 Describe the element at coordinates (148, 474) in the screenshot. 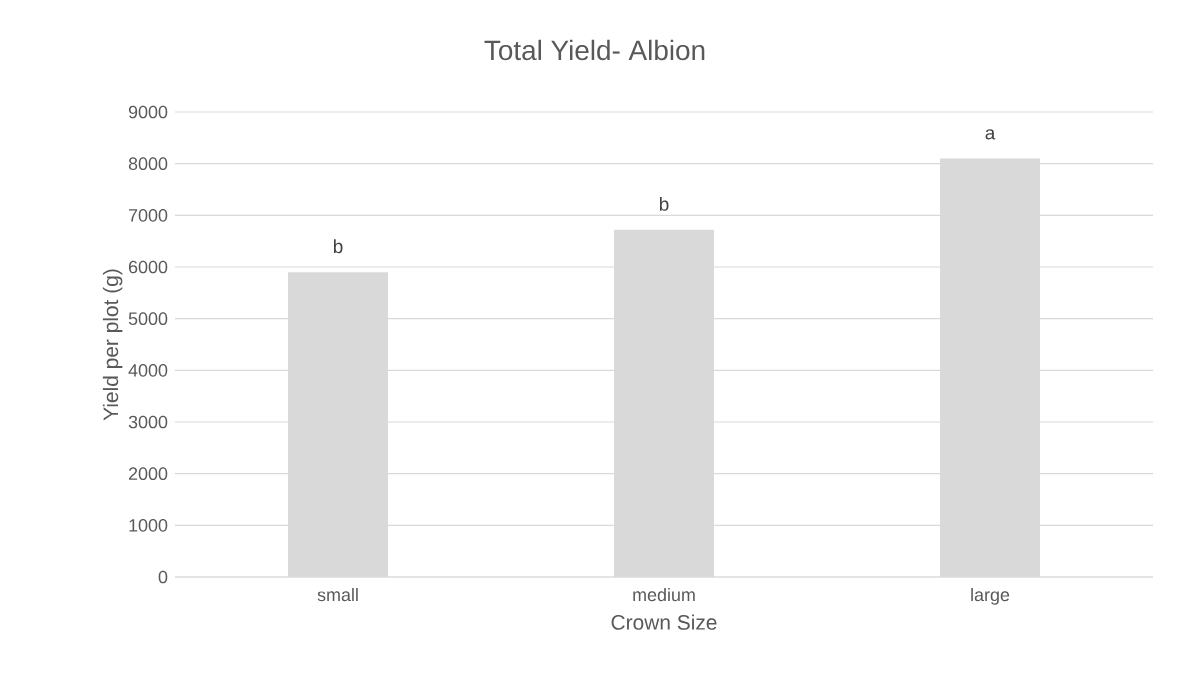

I see `y-tick-label: 2000` at that location.